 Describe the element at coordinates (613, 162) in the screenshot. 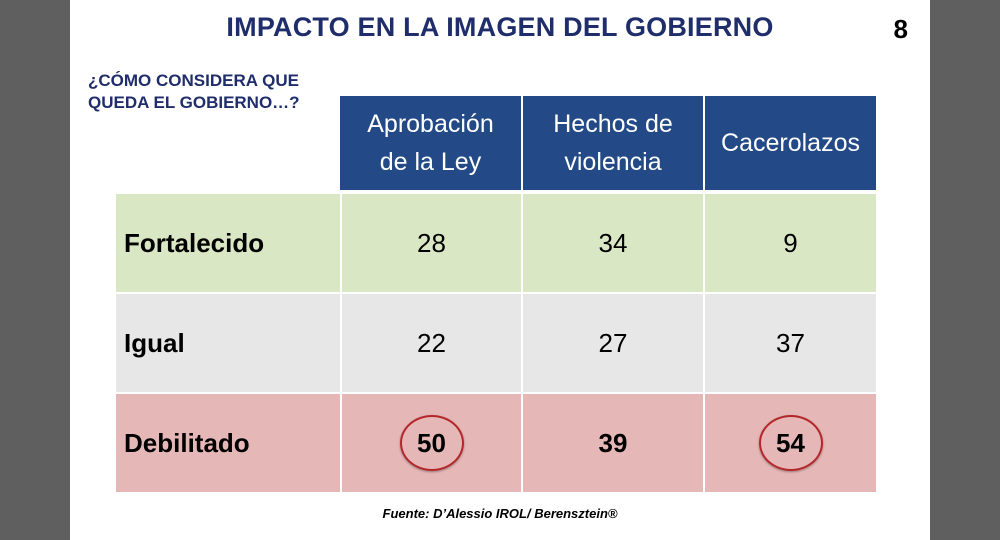

I see `column-header-line: violencia` at that location.